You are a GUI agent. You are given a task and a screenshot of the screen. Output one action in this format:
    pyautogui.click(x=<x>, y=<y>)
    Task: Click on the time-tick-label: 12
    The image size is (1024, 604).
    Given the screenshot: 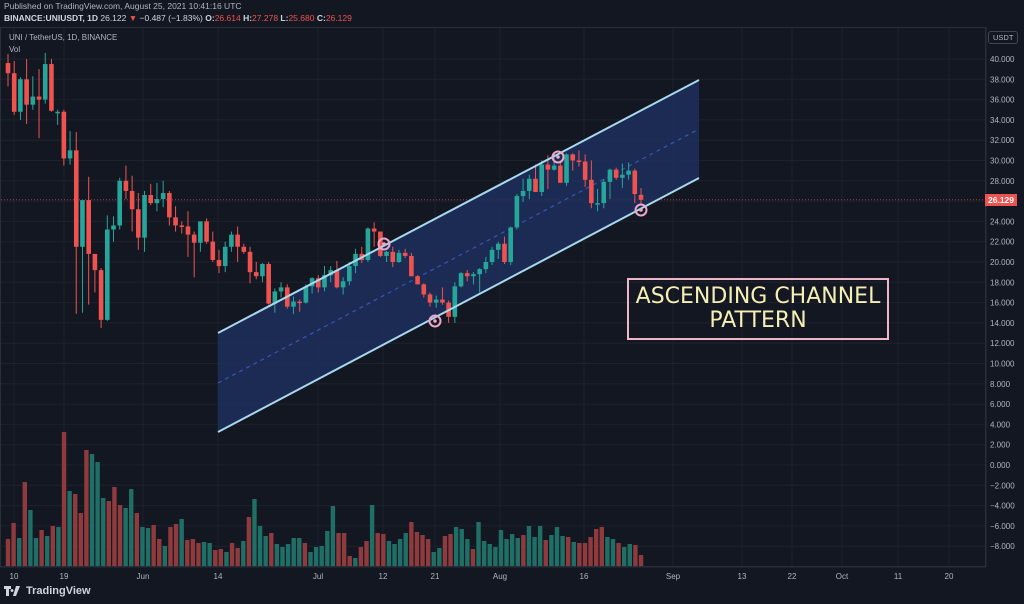 What is the action you would take?
    pyautogui.click(x=383, y=576)
    